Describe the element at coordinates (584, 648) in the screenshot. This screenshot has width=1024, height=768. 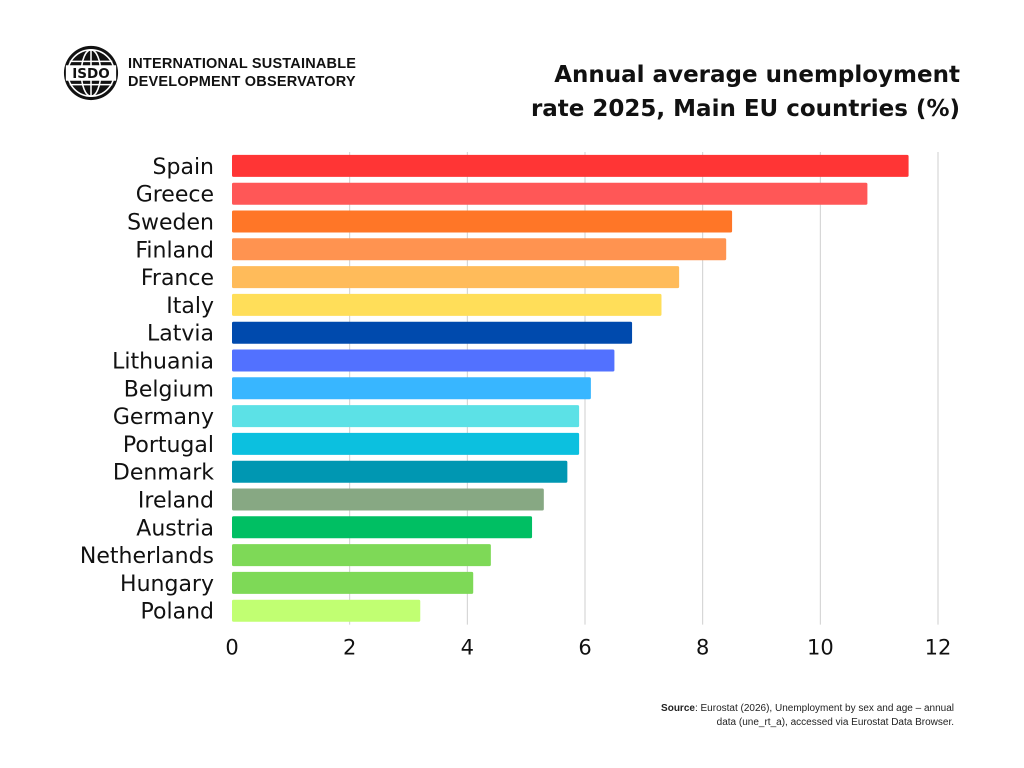
I see `x-tick-label: 6` at that location.